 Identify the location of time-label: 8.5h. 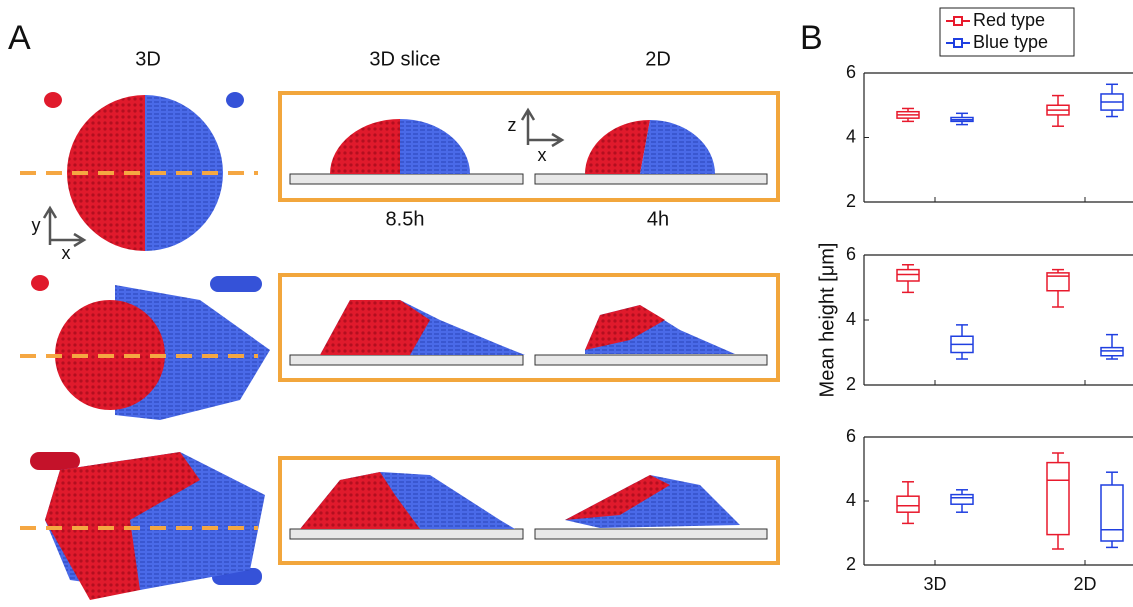
(405, 219).